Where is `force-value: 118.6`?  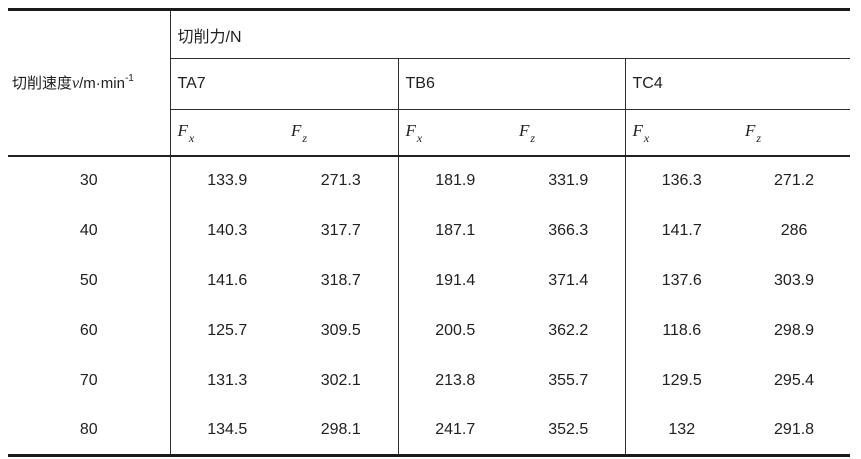 force-value: 118.6 is located at coordinates (681, 330).